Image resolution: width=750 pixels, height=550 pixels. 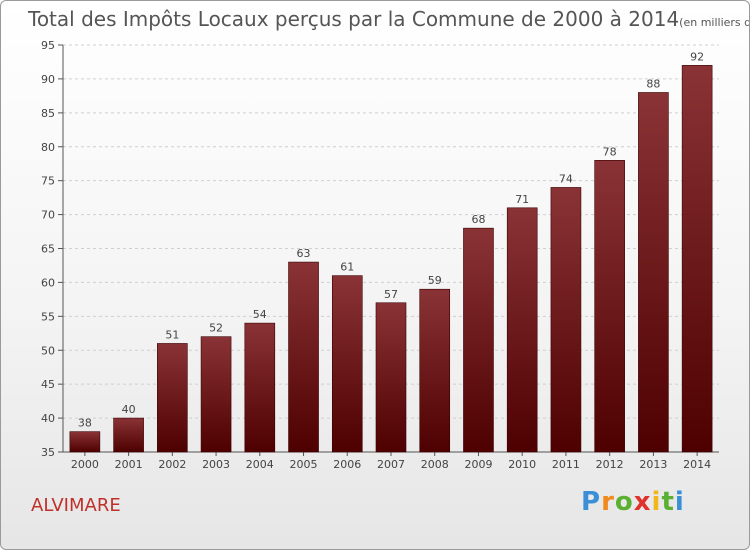 What do you see at coordinates (260, 464) in the screenshot?
I see `x-tick-label: 2004` at bounding box center [260, 464].